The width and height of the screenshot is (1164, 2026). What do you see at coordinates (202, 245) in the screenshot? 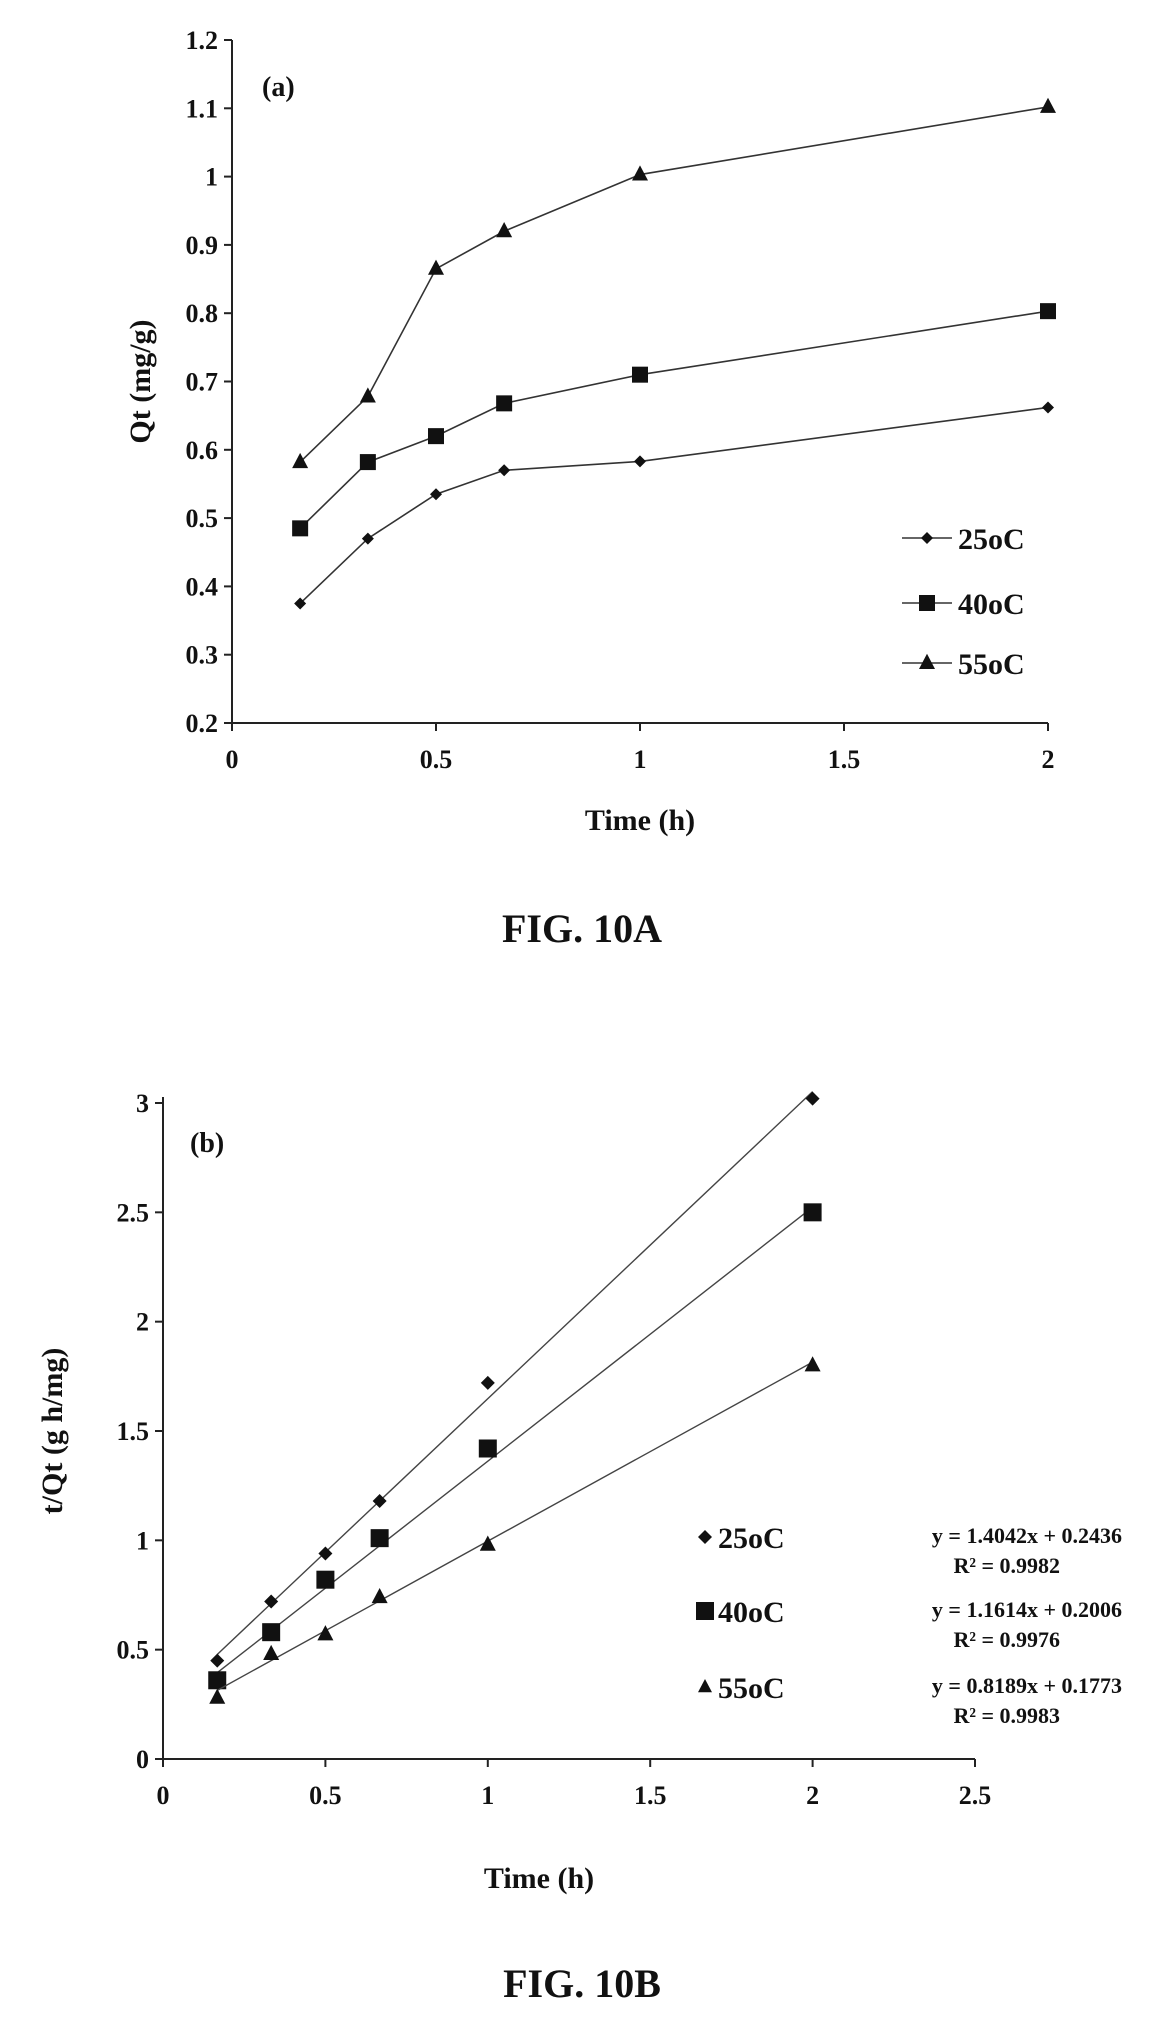
I see `y-tick-label: 0.9` at bounding box center [202, 245].